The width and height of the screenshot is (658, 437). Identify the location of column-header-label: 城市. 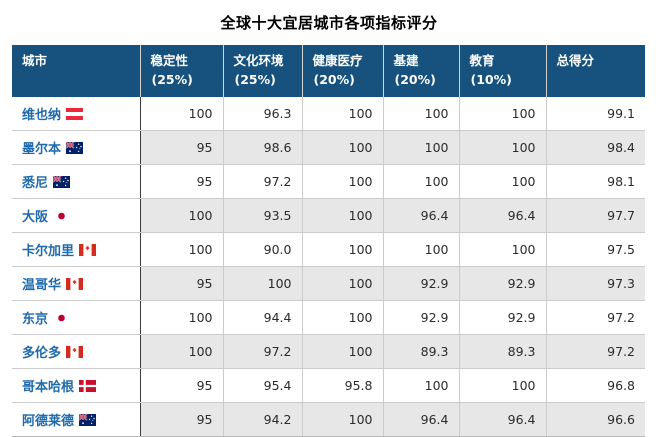
(35, 60).